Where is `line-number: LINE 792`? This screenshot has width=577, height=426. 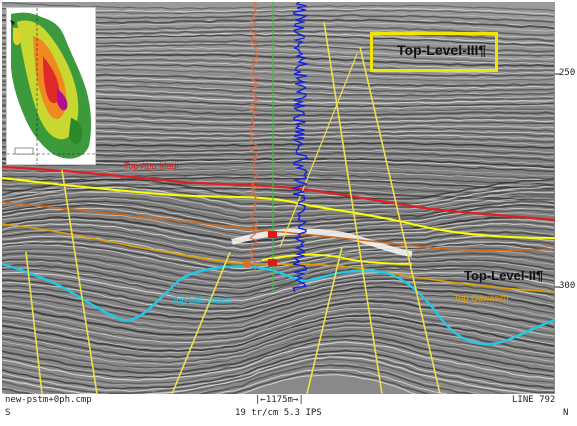 line-number: LINE 792 is located at coordinates (534, 400).